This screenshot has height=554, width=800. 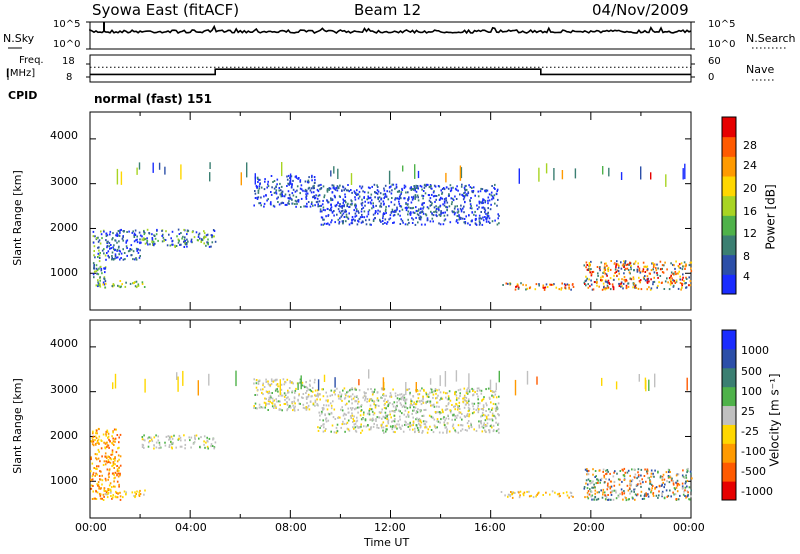 I want to click on power-cbar-tick-8: 8, so click(x=746, y=256).